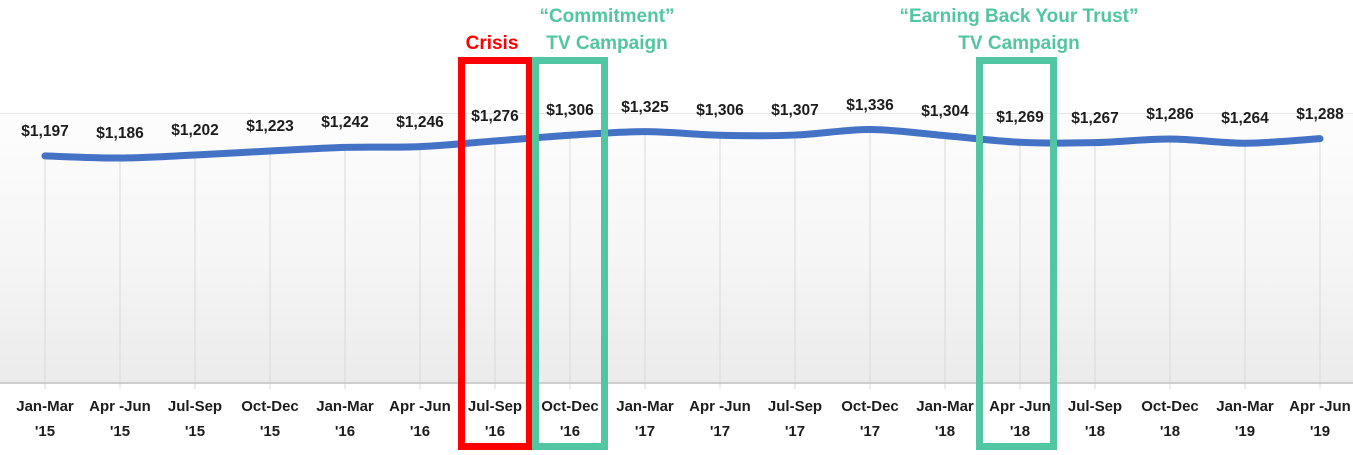 The image size is (1353, 455). Describe the element at coordinates (607, 43) in the screenshot. I see `commitment-campaign-line2: TV Campaign` at that location.